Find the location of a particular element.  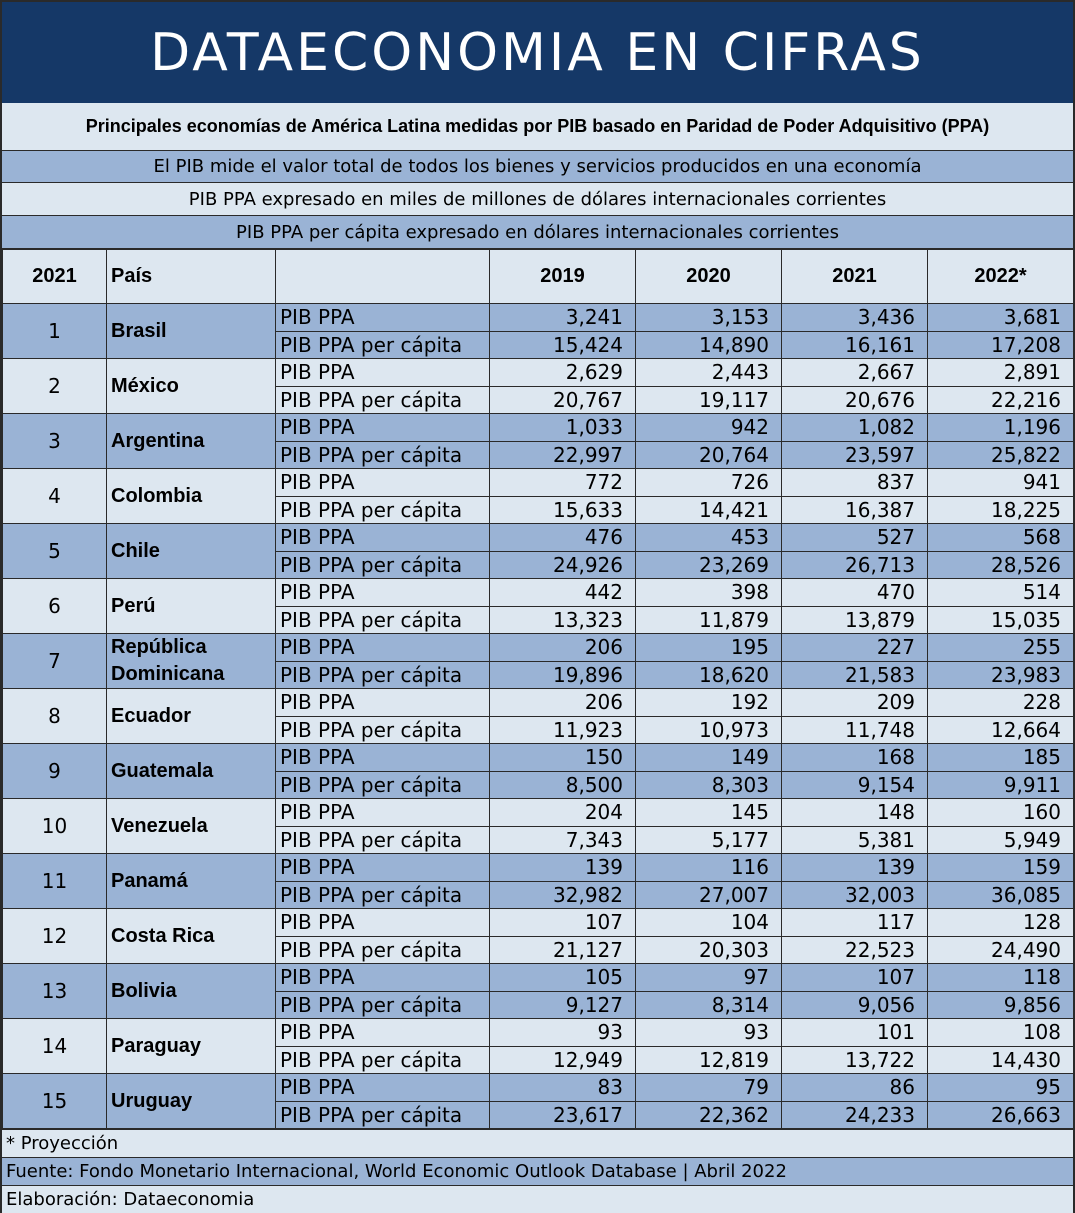

pib-value: 470 is located at coordinates (854, 592).